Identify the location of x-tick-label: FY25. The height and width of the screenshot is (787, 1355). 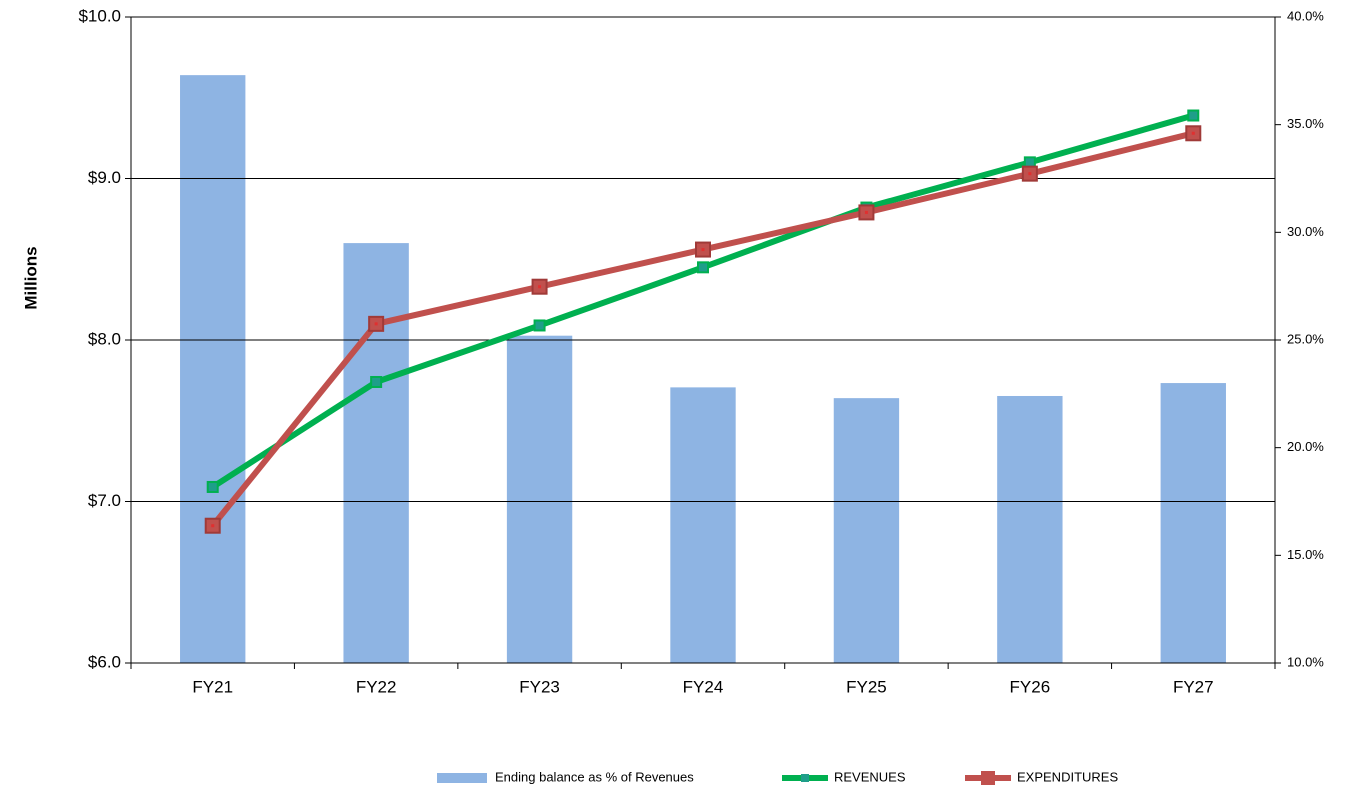
(866, 686).